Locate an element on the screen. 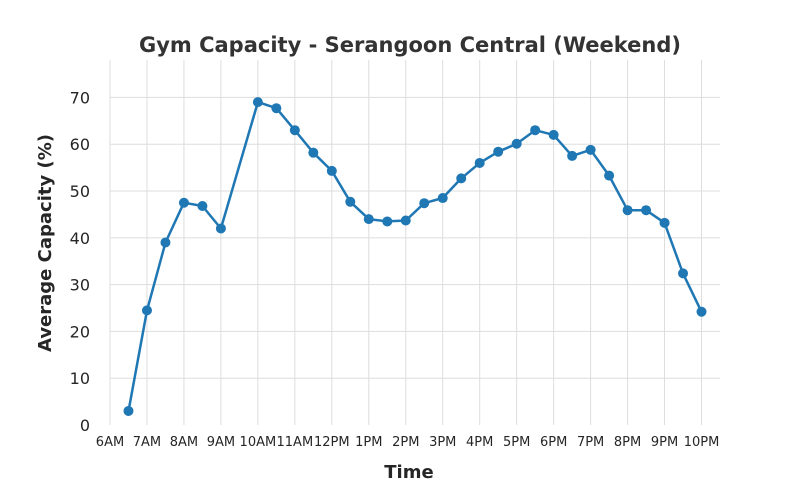 This screenshot has height=500, width=800. x-tick-label: 9PM is located at coordinates (664, 442).